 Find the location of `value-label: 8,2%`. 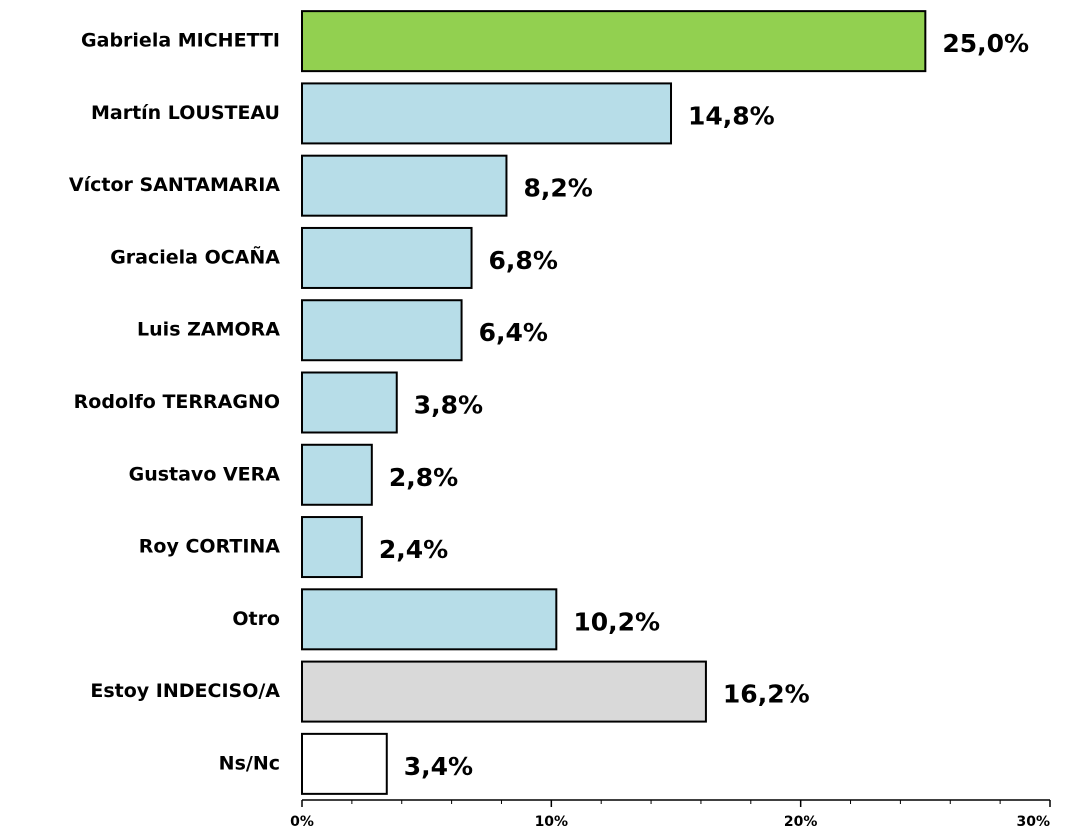

value-label: 8,2% is located at coordinates (557, 188).